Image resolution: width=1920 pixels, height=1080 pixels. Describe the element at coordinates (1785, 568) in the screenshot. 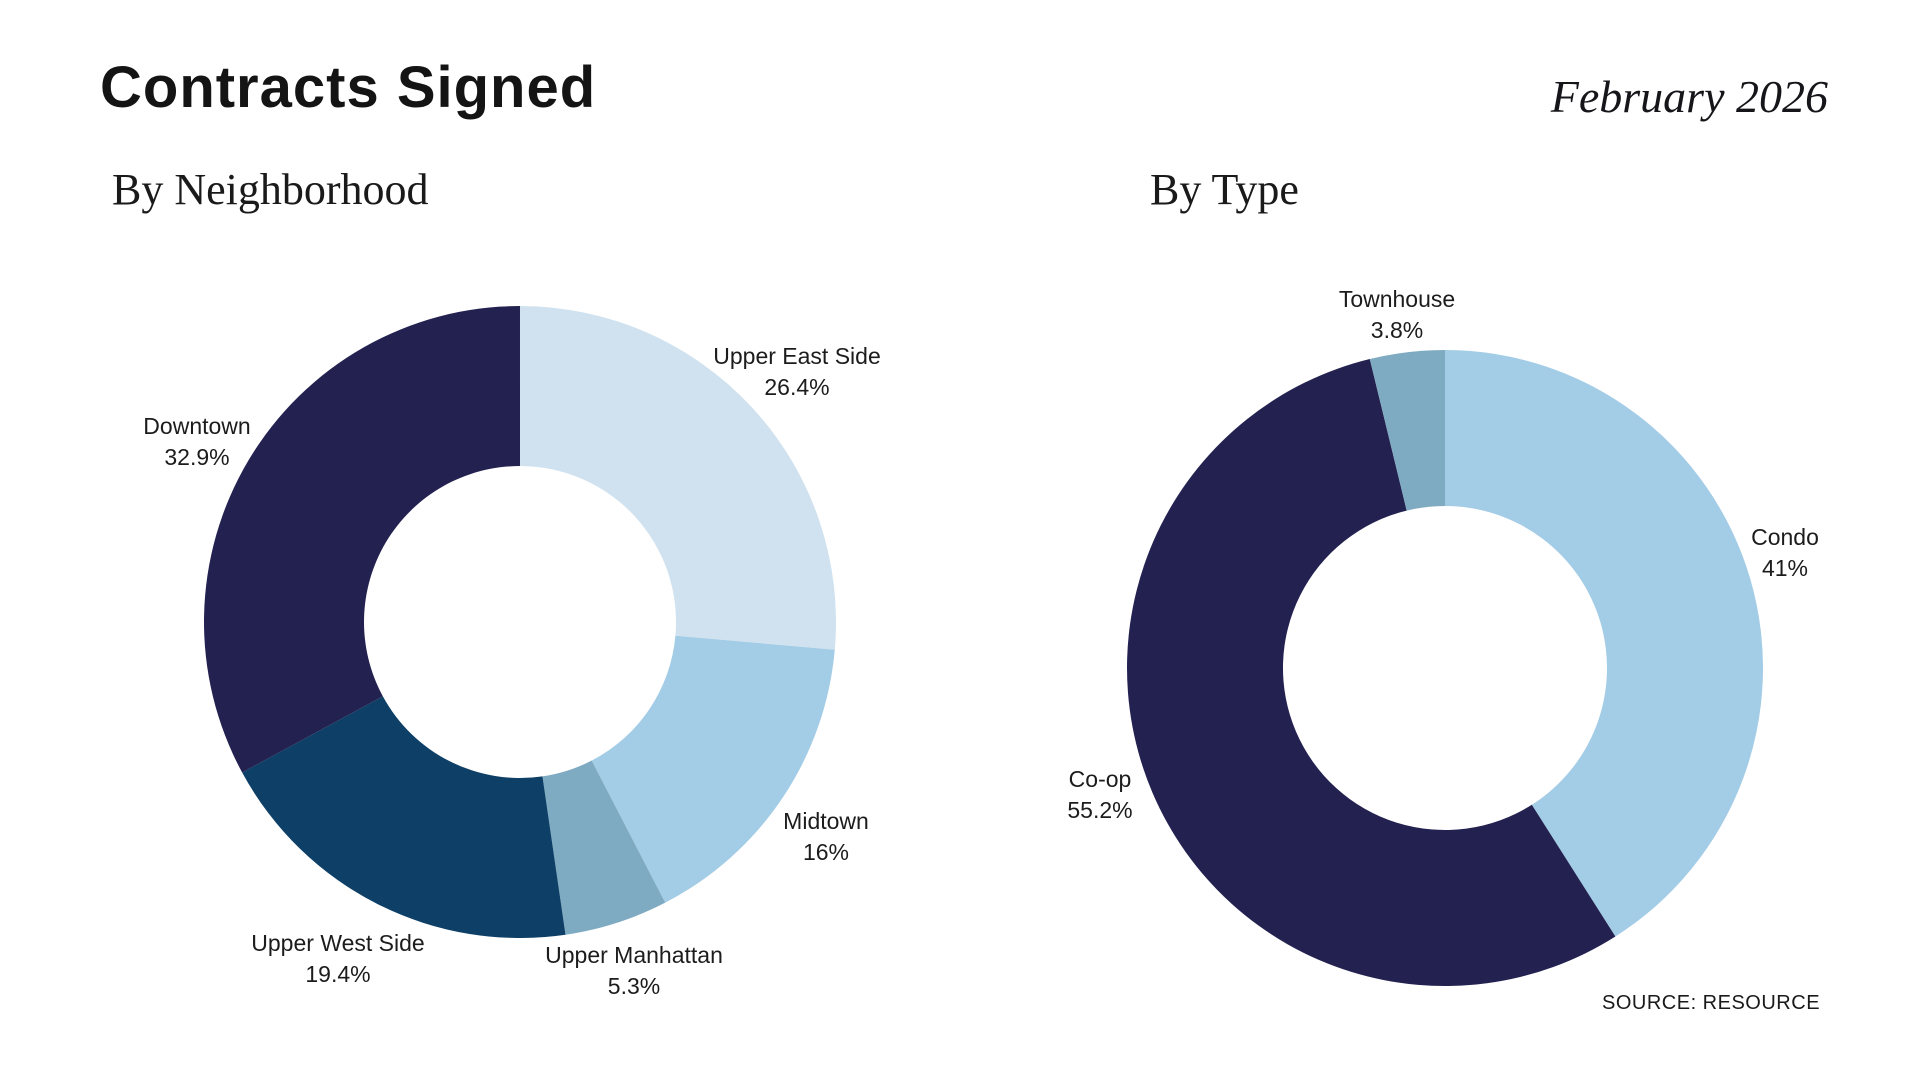

I see `segment-percent: 41%` at that location.